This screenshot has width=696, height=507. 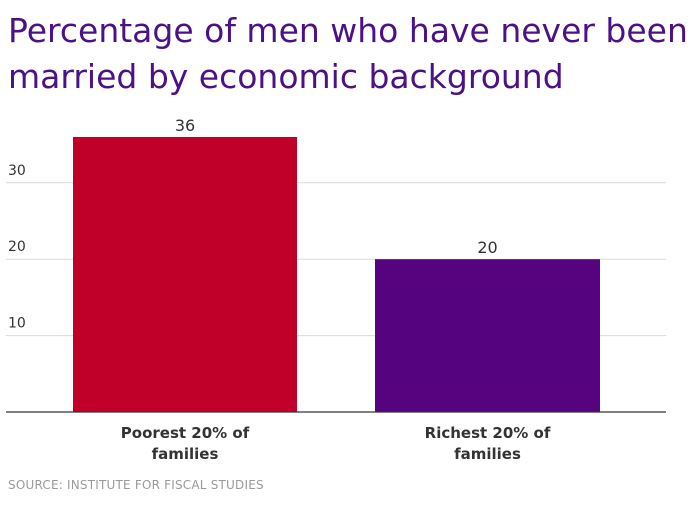 I want to click on y-tick-label: 10, so click(x=17, y=324).